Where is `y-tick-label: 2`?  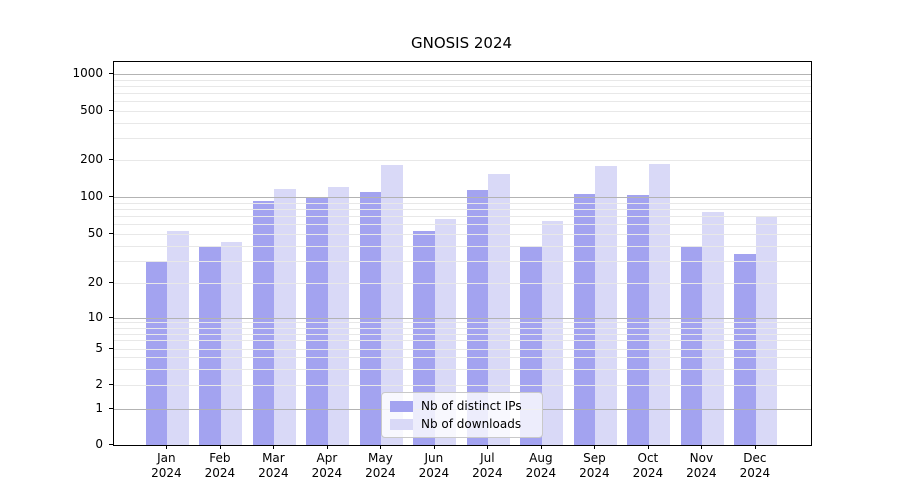
y-tick-label: 2 is located at coordinates (99, 384).